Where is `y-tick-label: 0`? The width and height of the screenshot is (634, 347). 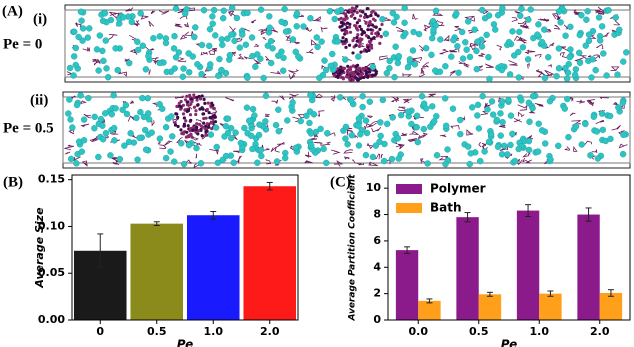 y-tick-label: 0 is located at coordinates (377, 319).